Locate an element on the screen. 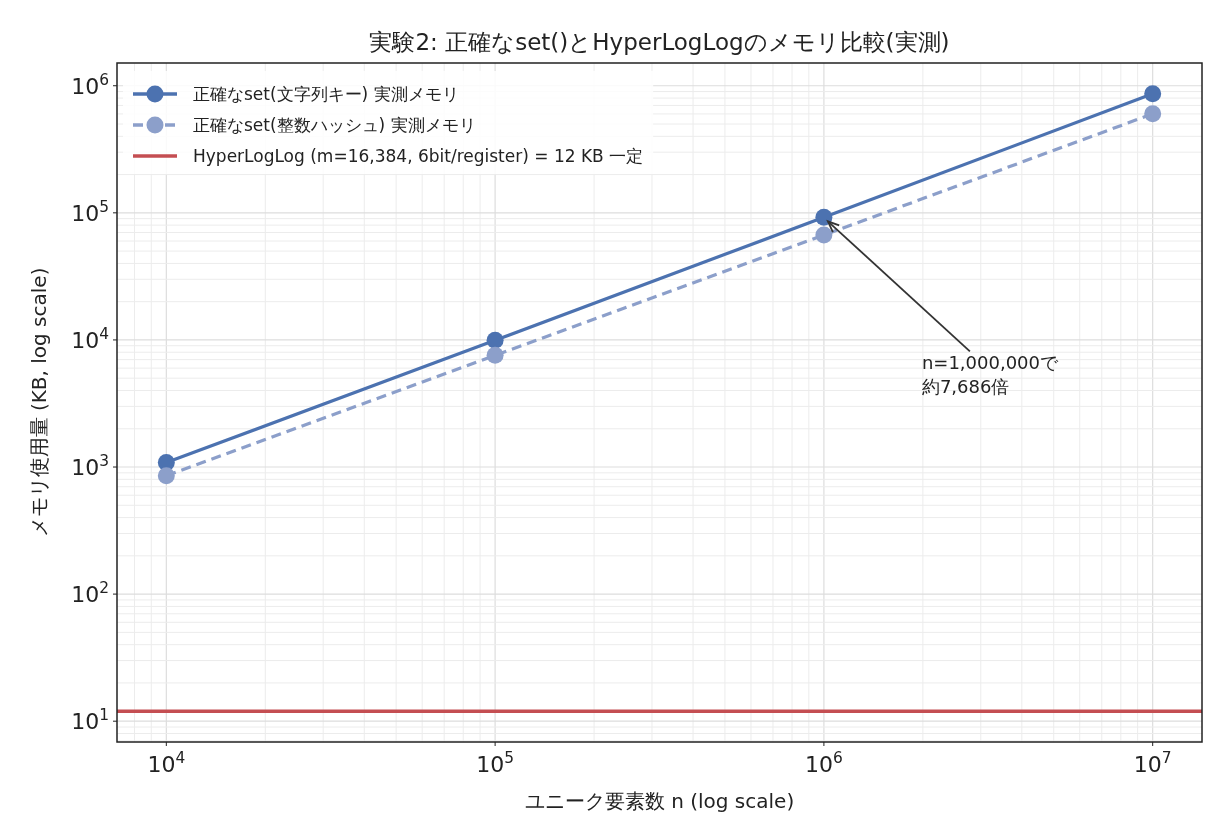 The image size is (1230, 840). x-tick-label: 10$^{4}$ is located at coordinates (166, 763).